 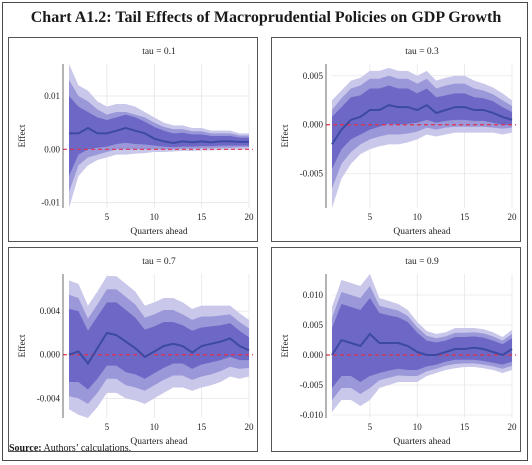 I want to click on y-tick-label: 0.01, so click(x=52, y=96).